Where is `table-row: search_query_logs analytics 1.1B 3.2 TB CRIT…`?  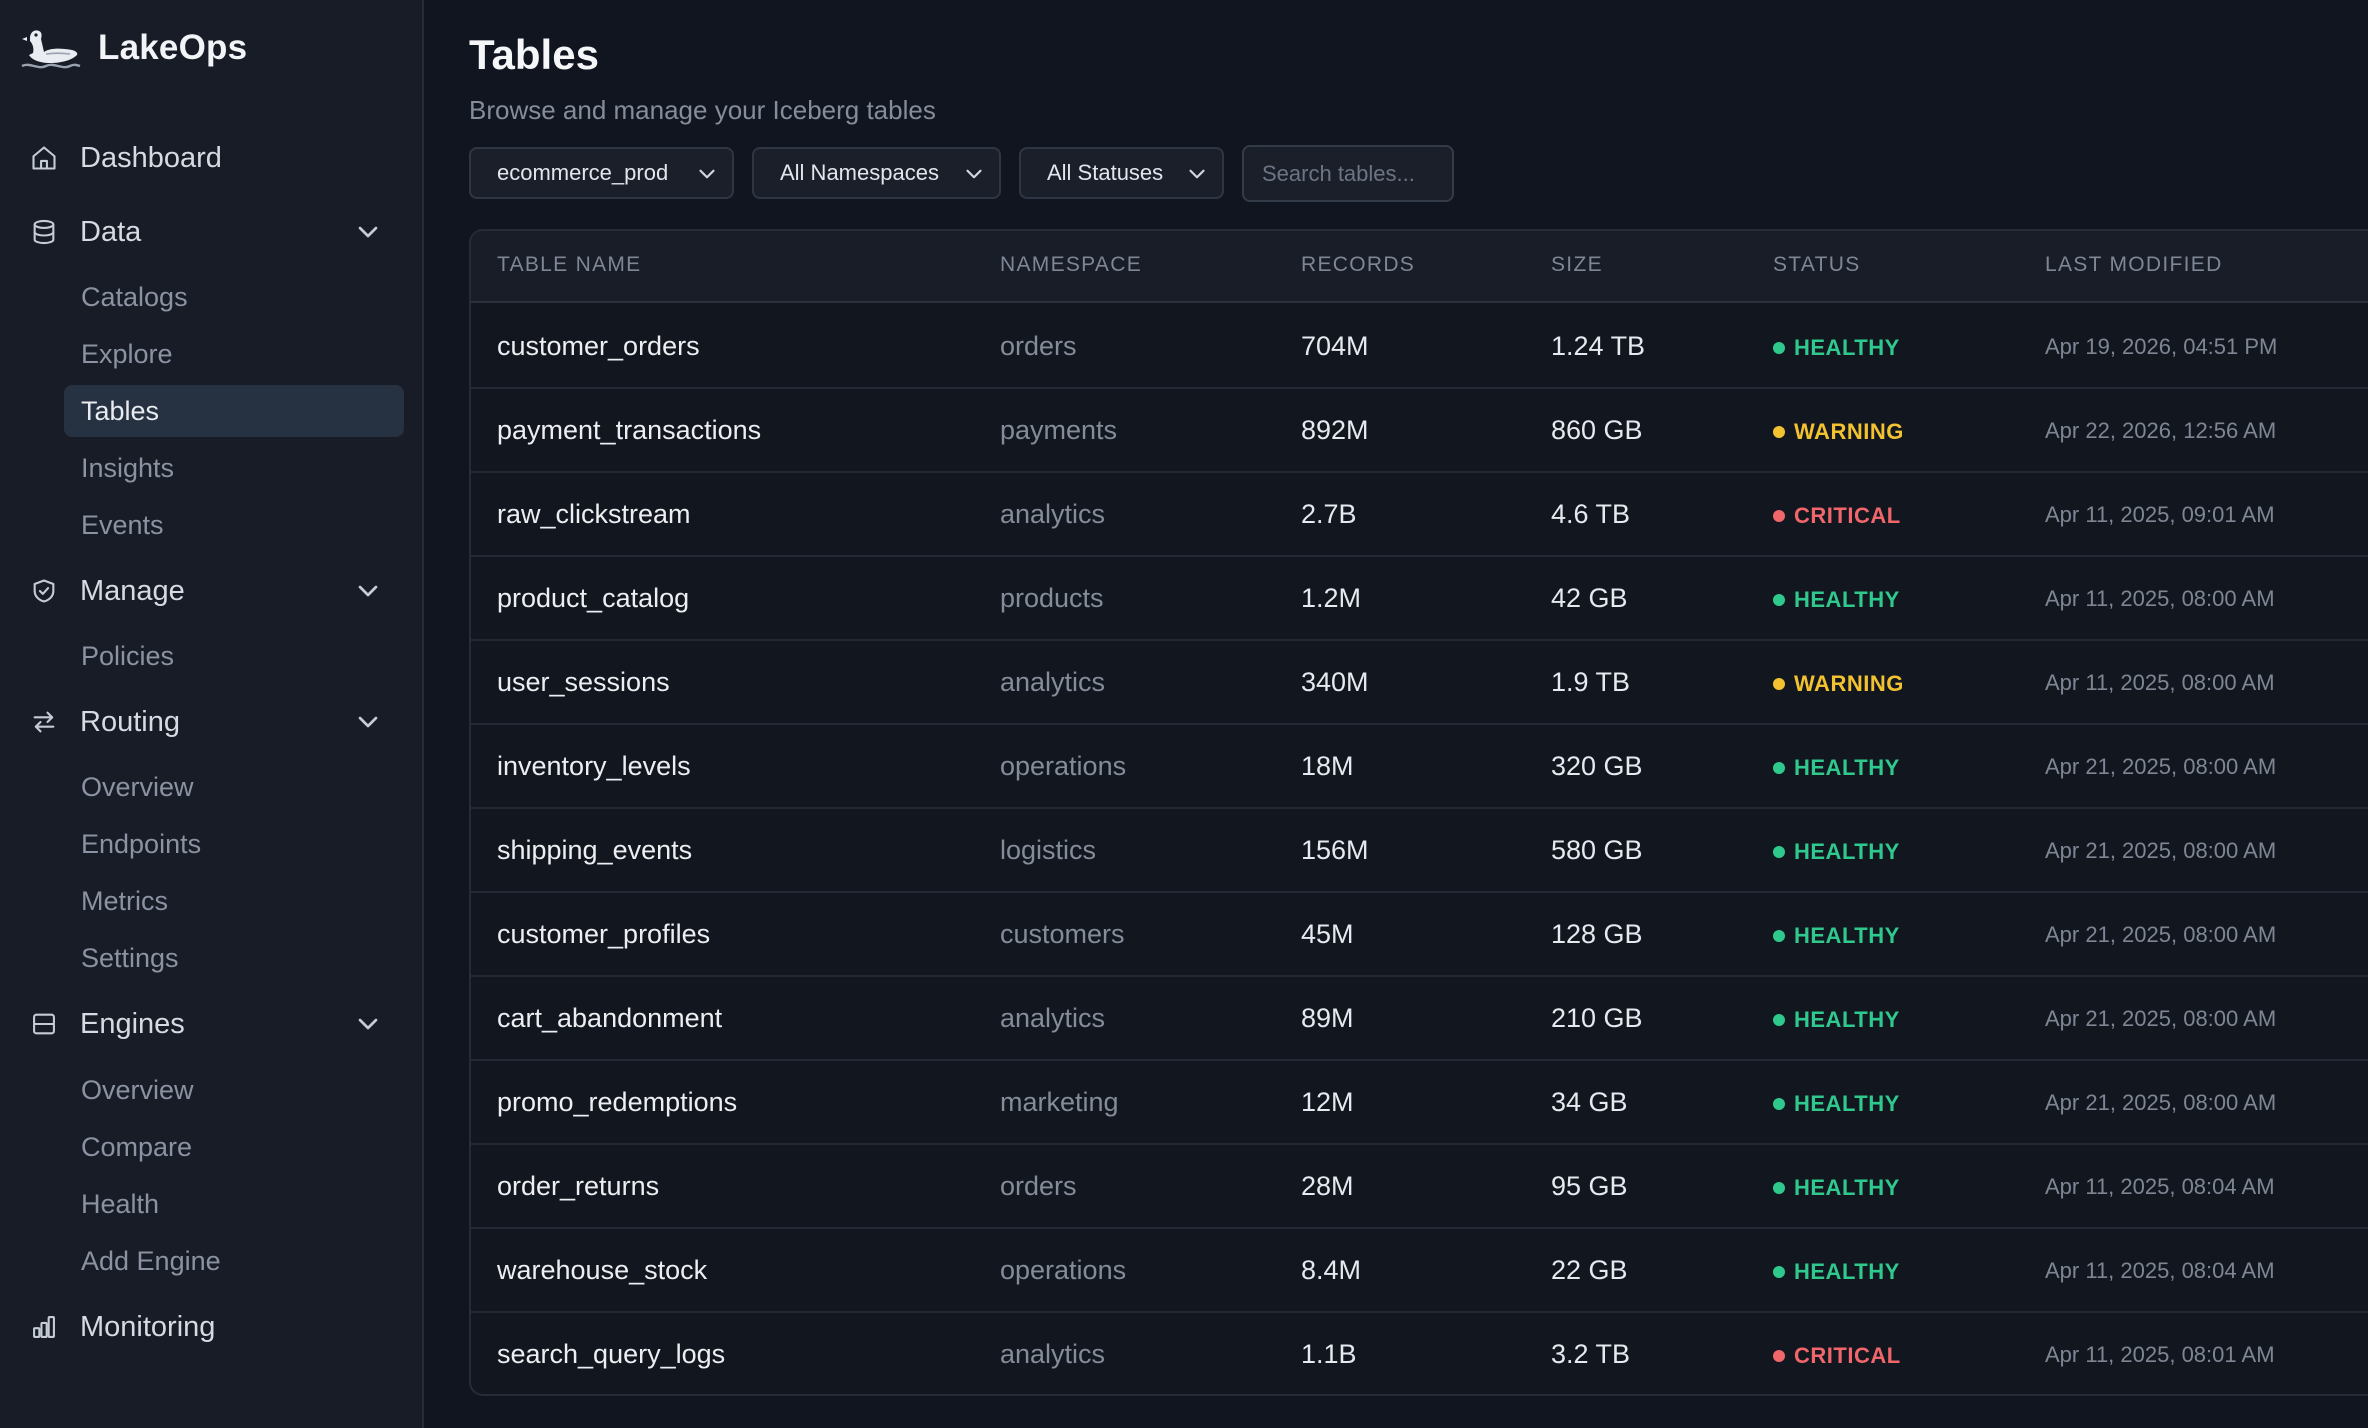
table-row: search_query_logs analytics 1.1B 3.2 TB CRIT… is located at coordinates (1419, 1353).